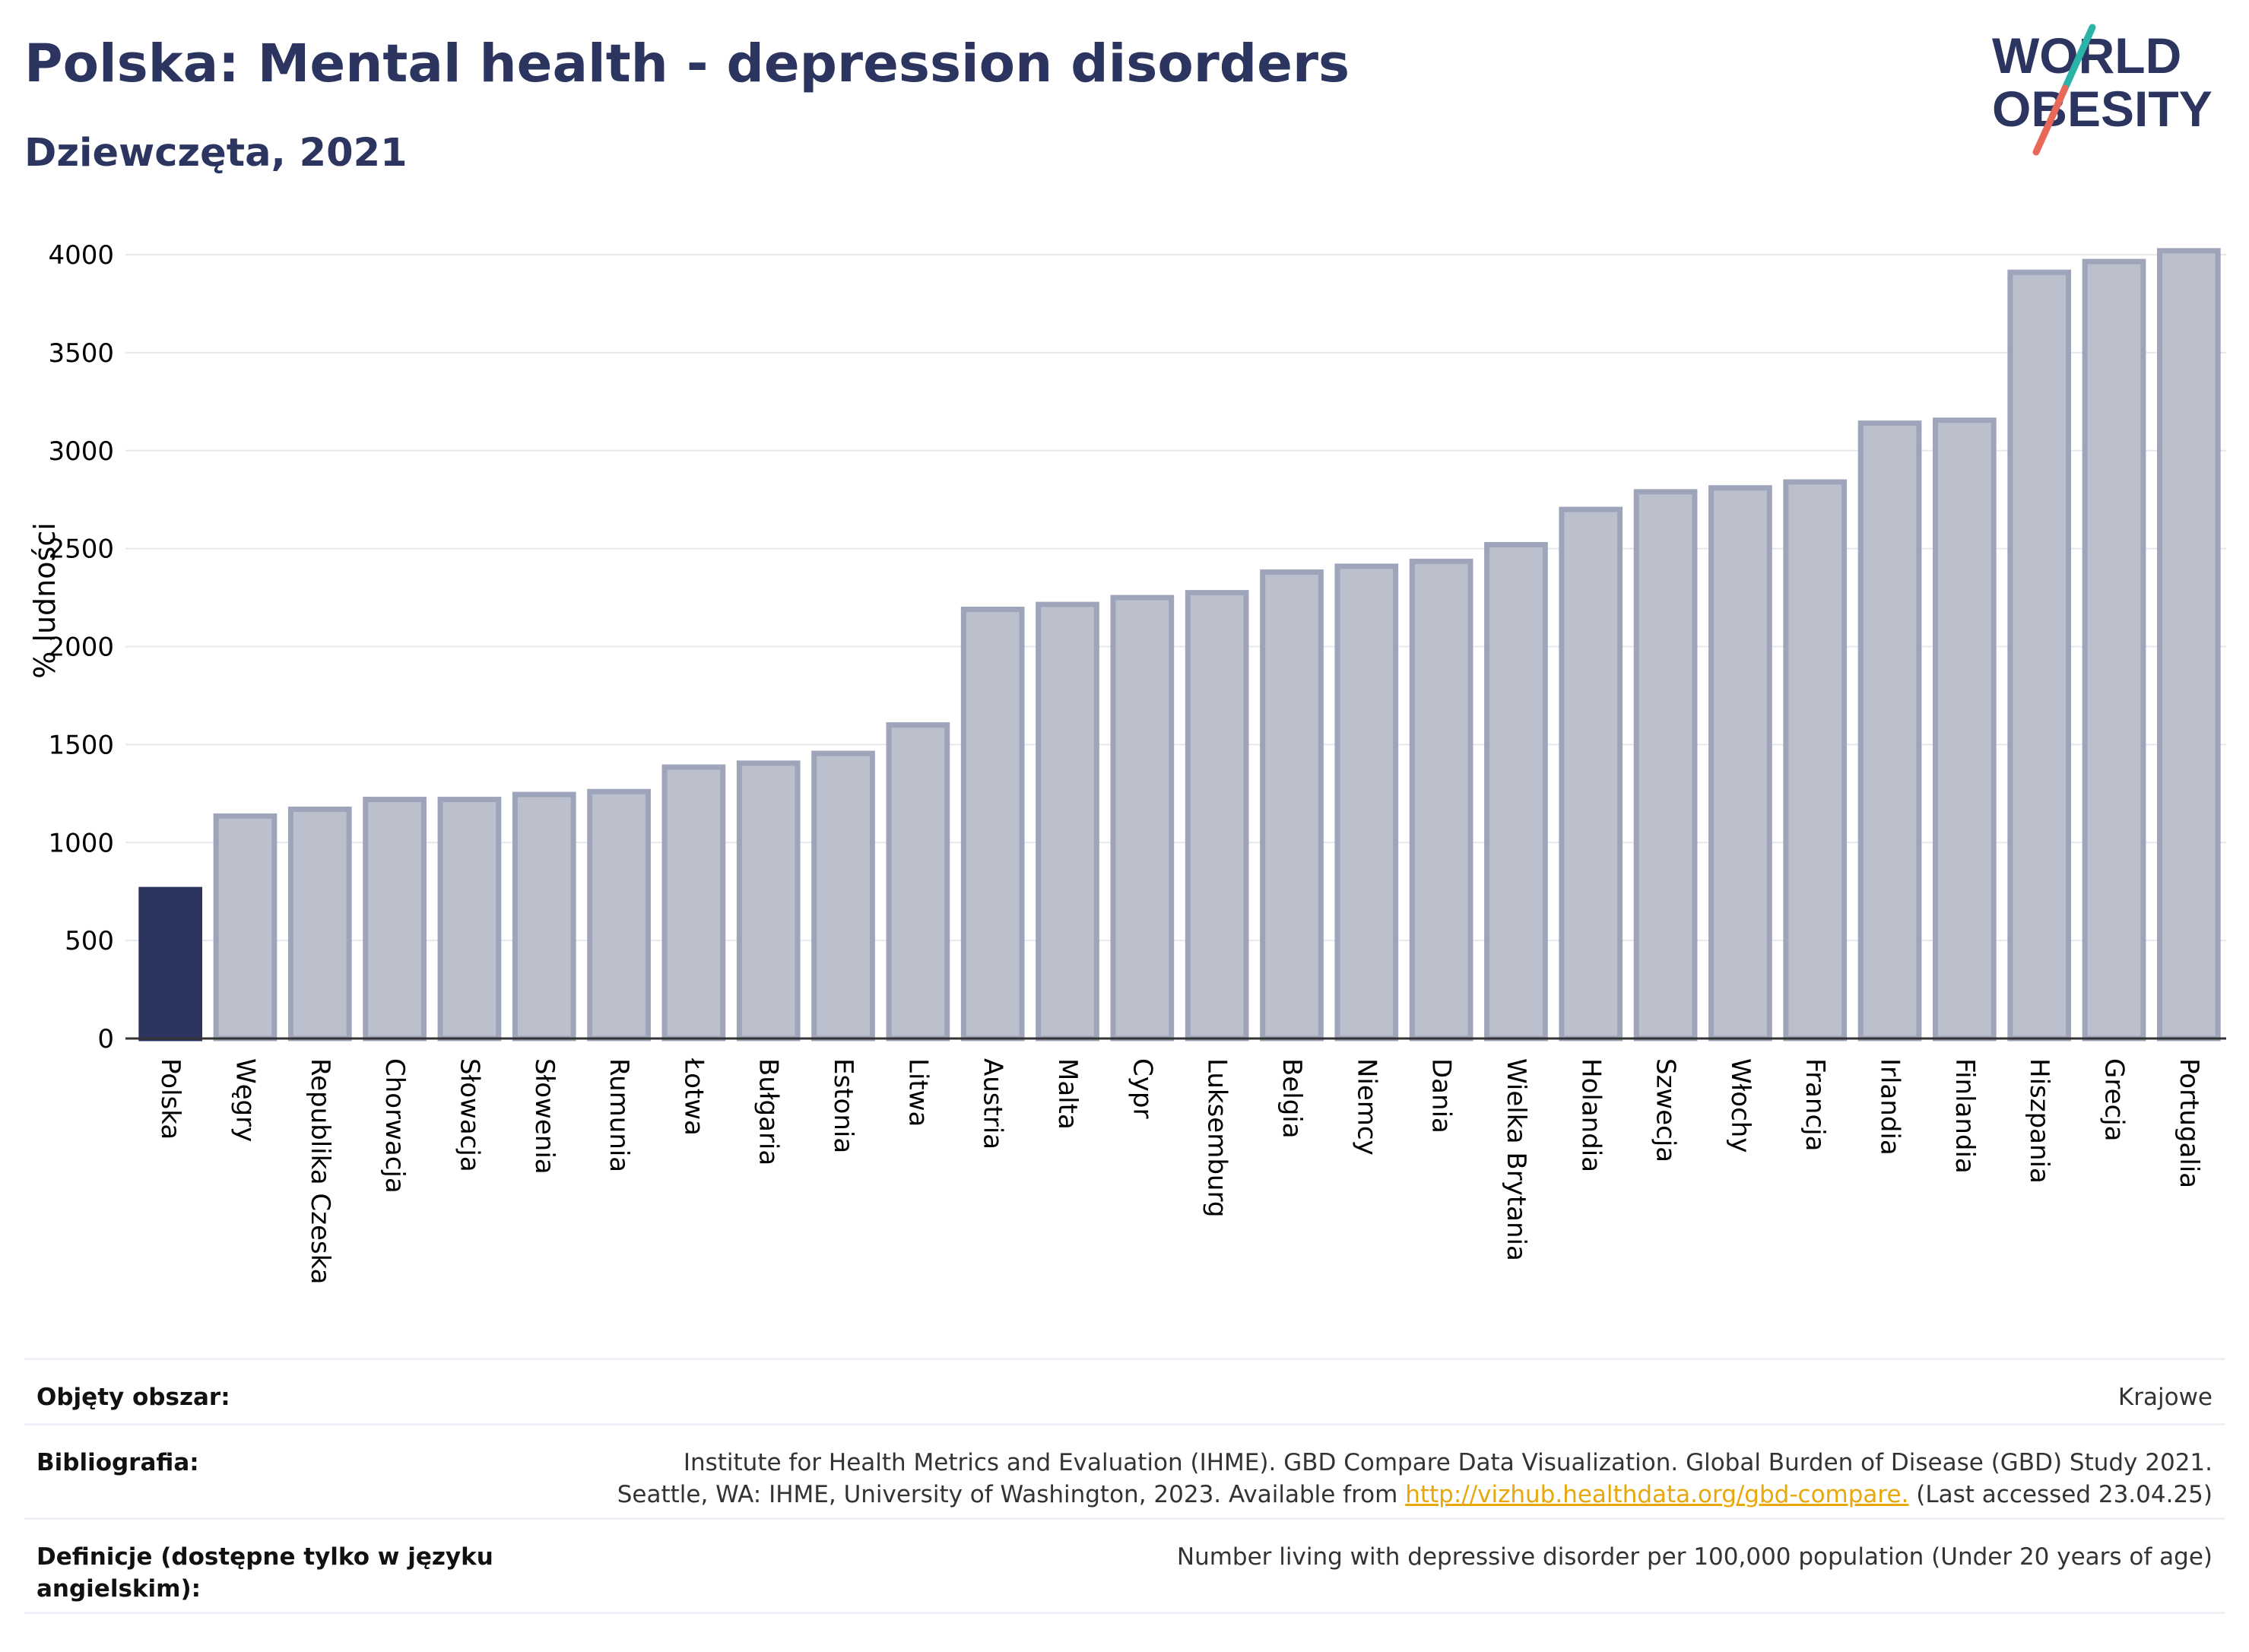 The image size is (2249, 1652). I want to click on x-tick-label: Włochy, so click(1740, 1105).